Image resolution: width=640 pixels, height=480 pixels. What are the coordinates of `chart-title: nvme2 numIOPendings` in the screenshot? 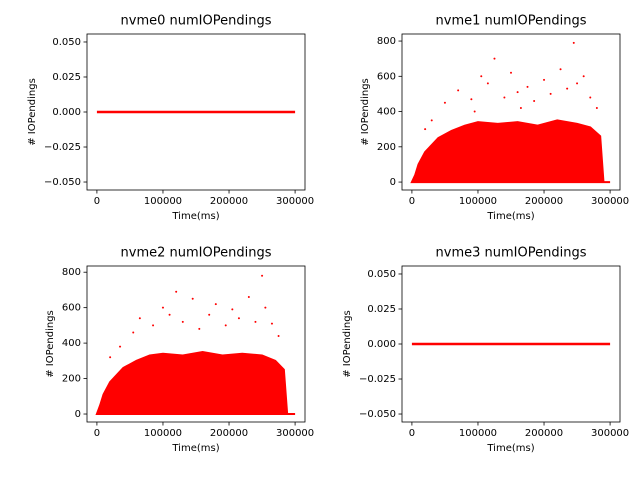 It's located at (196, 253).